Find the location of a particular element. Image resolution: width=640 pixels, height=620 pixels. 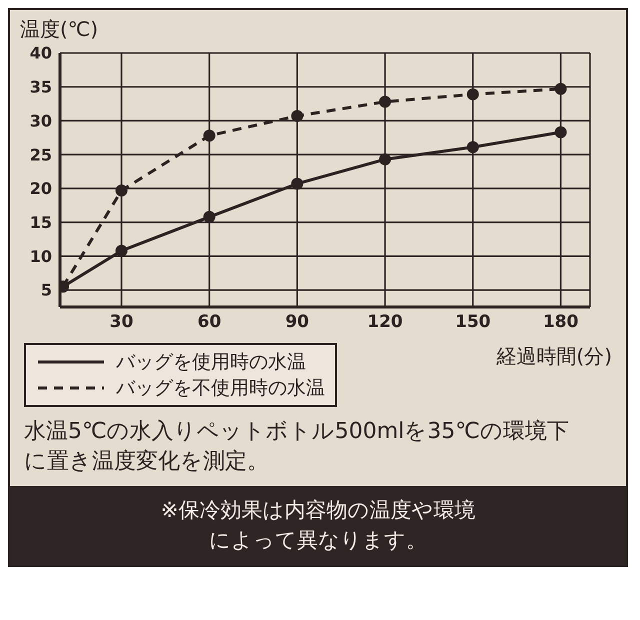

y-tick-label: 5 is located at coordinates (46, 290).